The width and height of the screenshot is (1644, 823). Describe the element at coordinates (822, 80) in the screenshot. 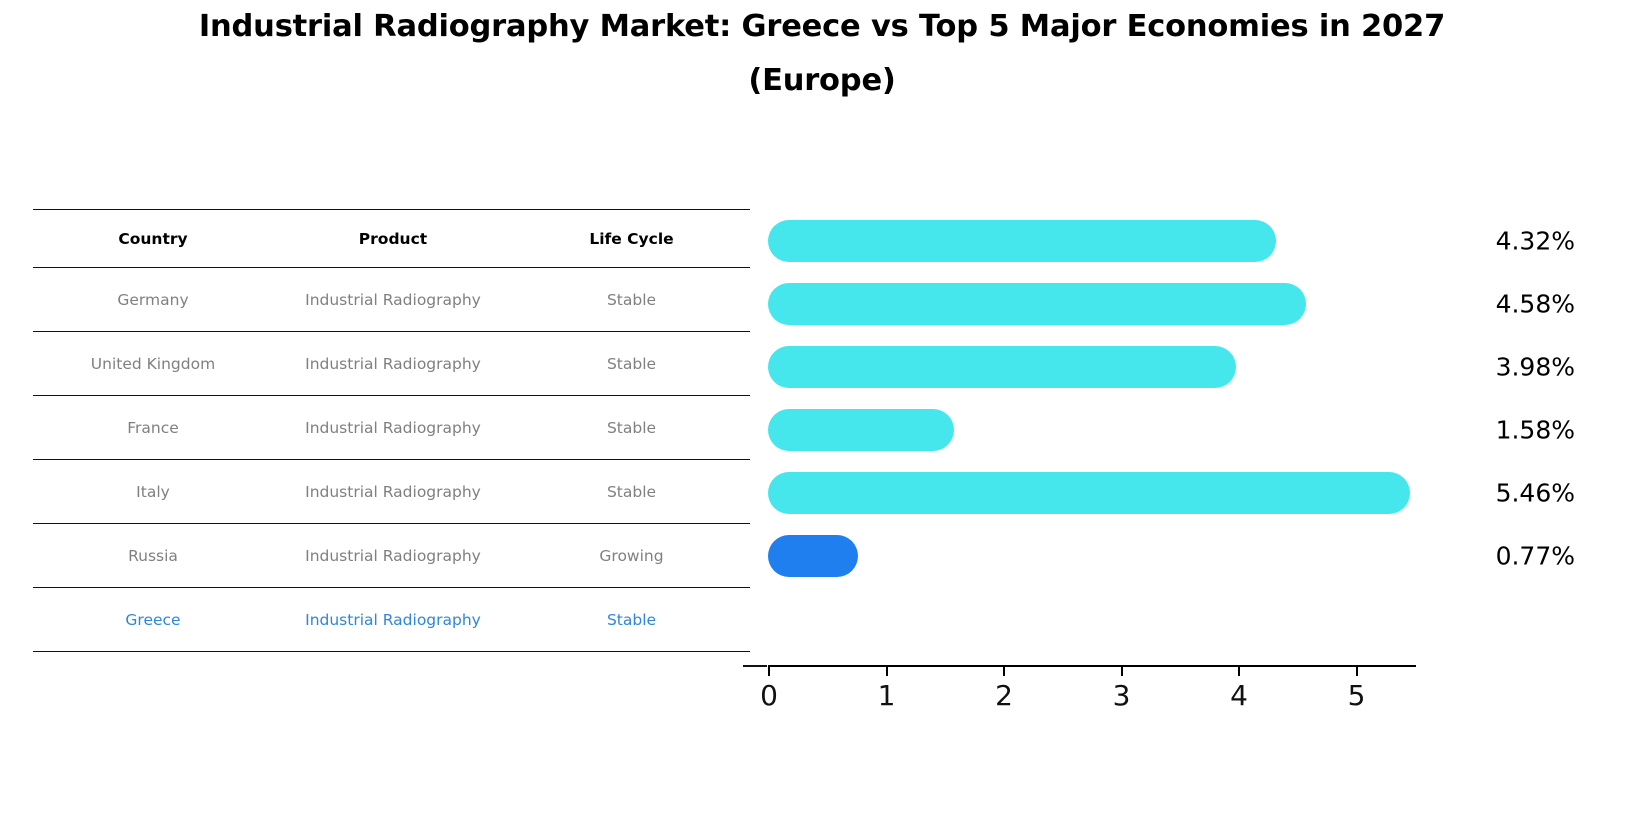

I see `chart-title-line-2: (Europe)` at that location.